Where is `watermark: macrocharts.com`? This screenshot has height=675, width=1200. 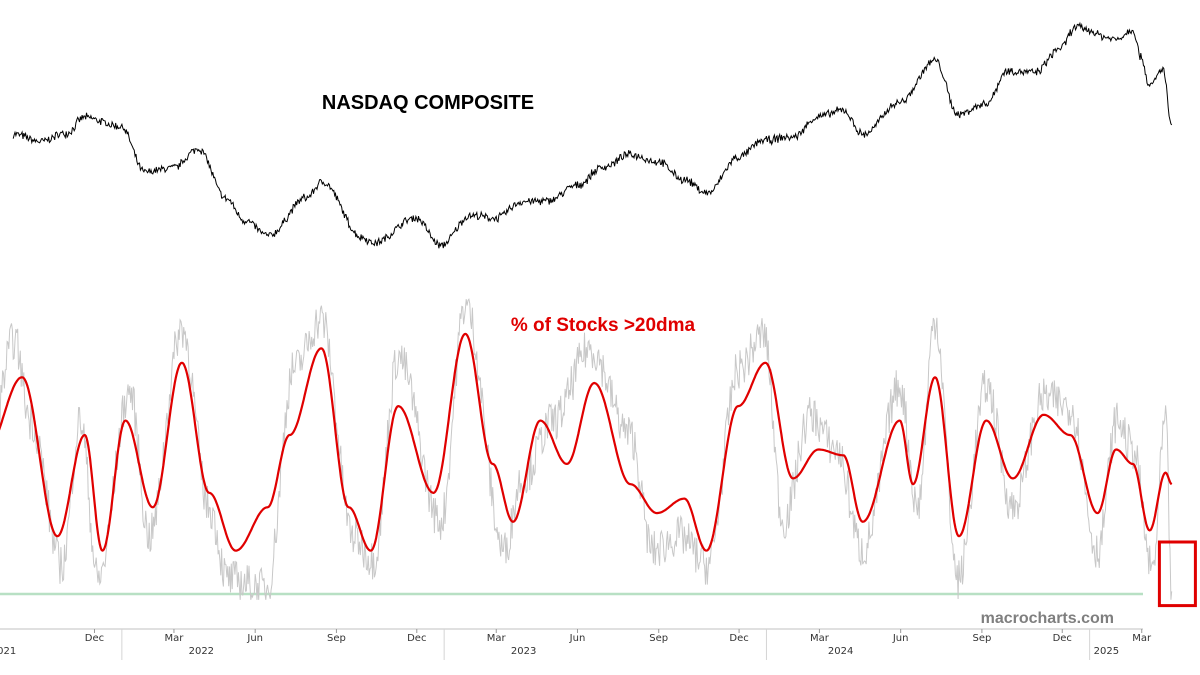
watermark: macrocharts.com is located at coordinates (1047, 618).